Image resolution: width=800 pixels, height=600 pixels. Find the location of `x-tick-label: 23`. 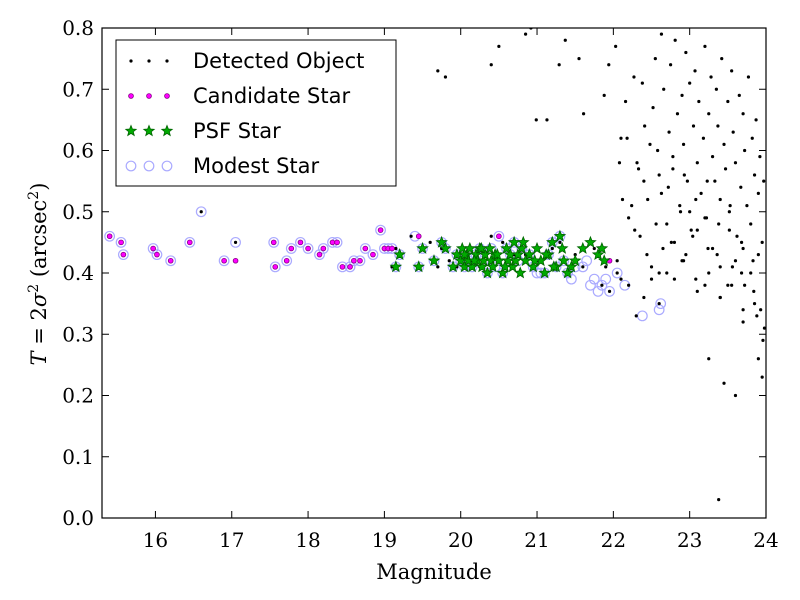

x-tick-label: 23 is located at coordinates (689, 540).